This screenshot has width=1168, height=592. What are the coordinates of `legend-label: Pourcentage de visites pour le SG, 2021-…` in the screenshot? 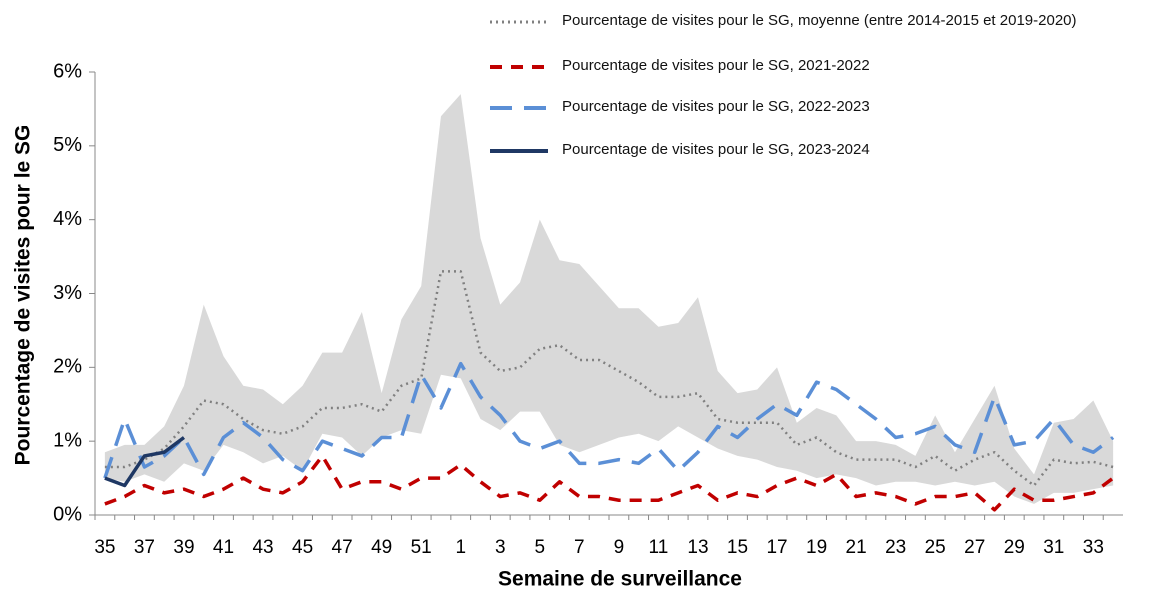 It's located at (716, 65).